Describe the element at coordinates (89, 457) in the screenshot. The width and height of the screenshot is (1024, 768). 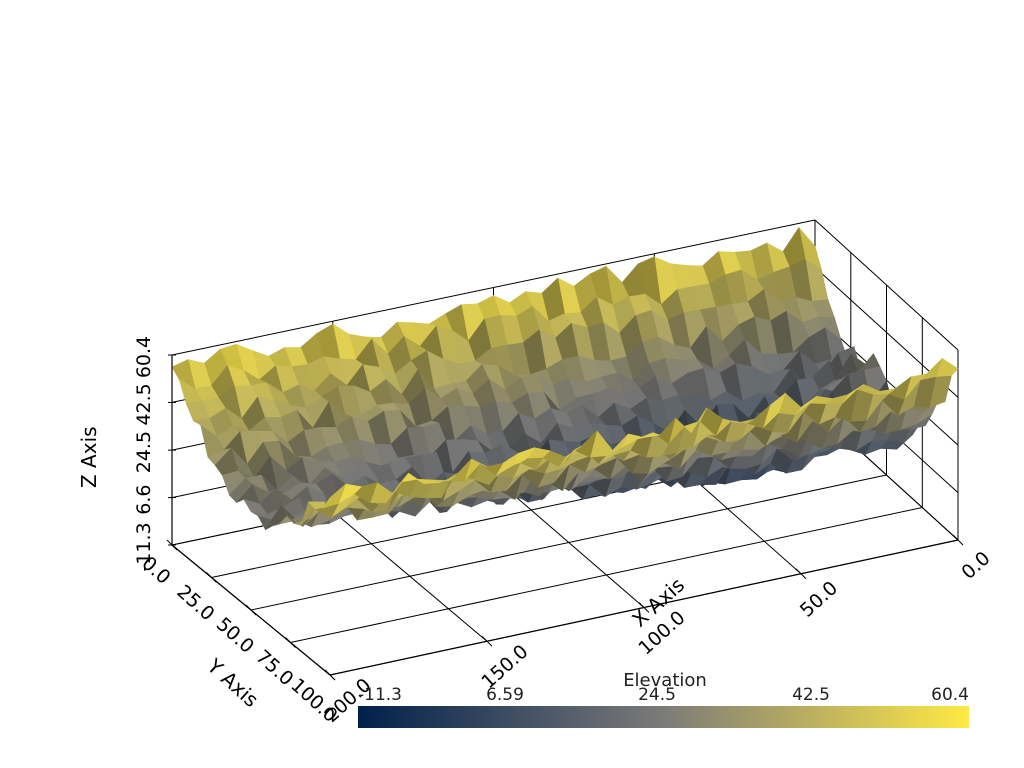
I see `z-axis-title: Z Axis` at that location.